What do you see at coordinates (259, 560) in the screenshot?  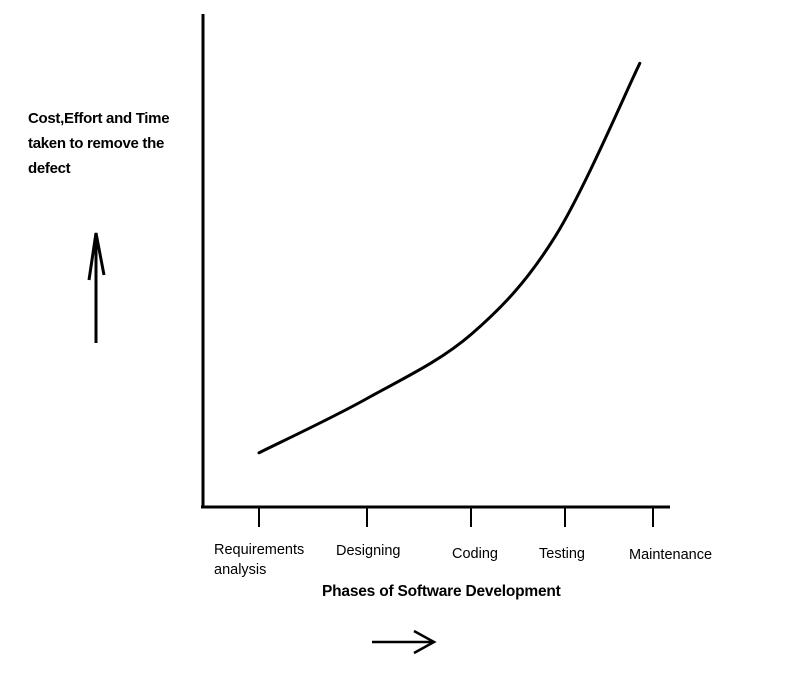 I see `x-tick-label-requirements-analysis: Requirements analysis` at bounding box center [259, 560].